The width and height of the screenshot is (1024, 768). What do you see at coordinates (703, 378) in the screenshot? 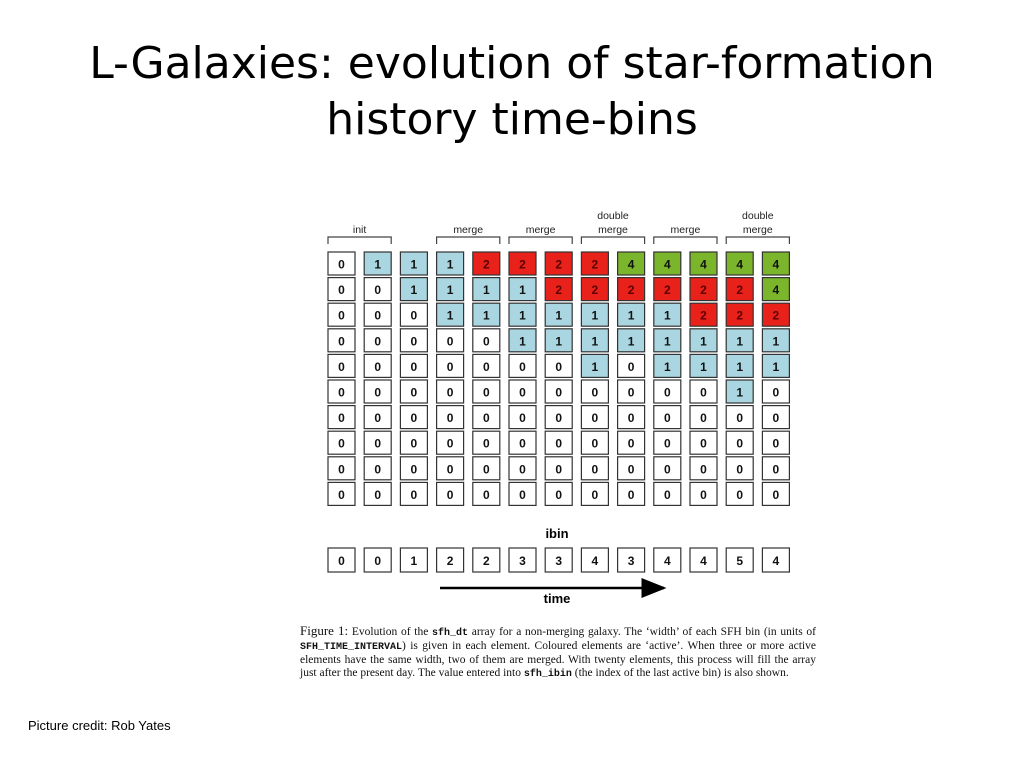
I see `time-step-column: 4 2 2 1 1 0 0 0 0 0` at bounding box center [703, 378].